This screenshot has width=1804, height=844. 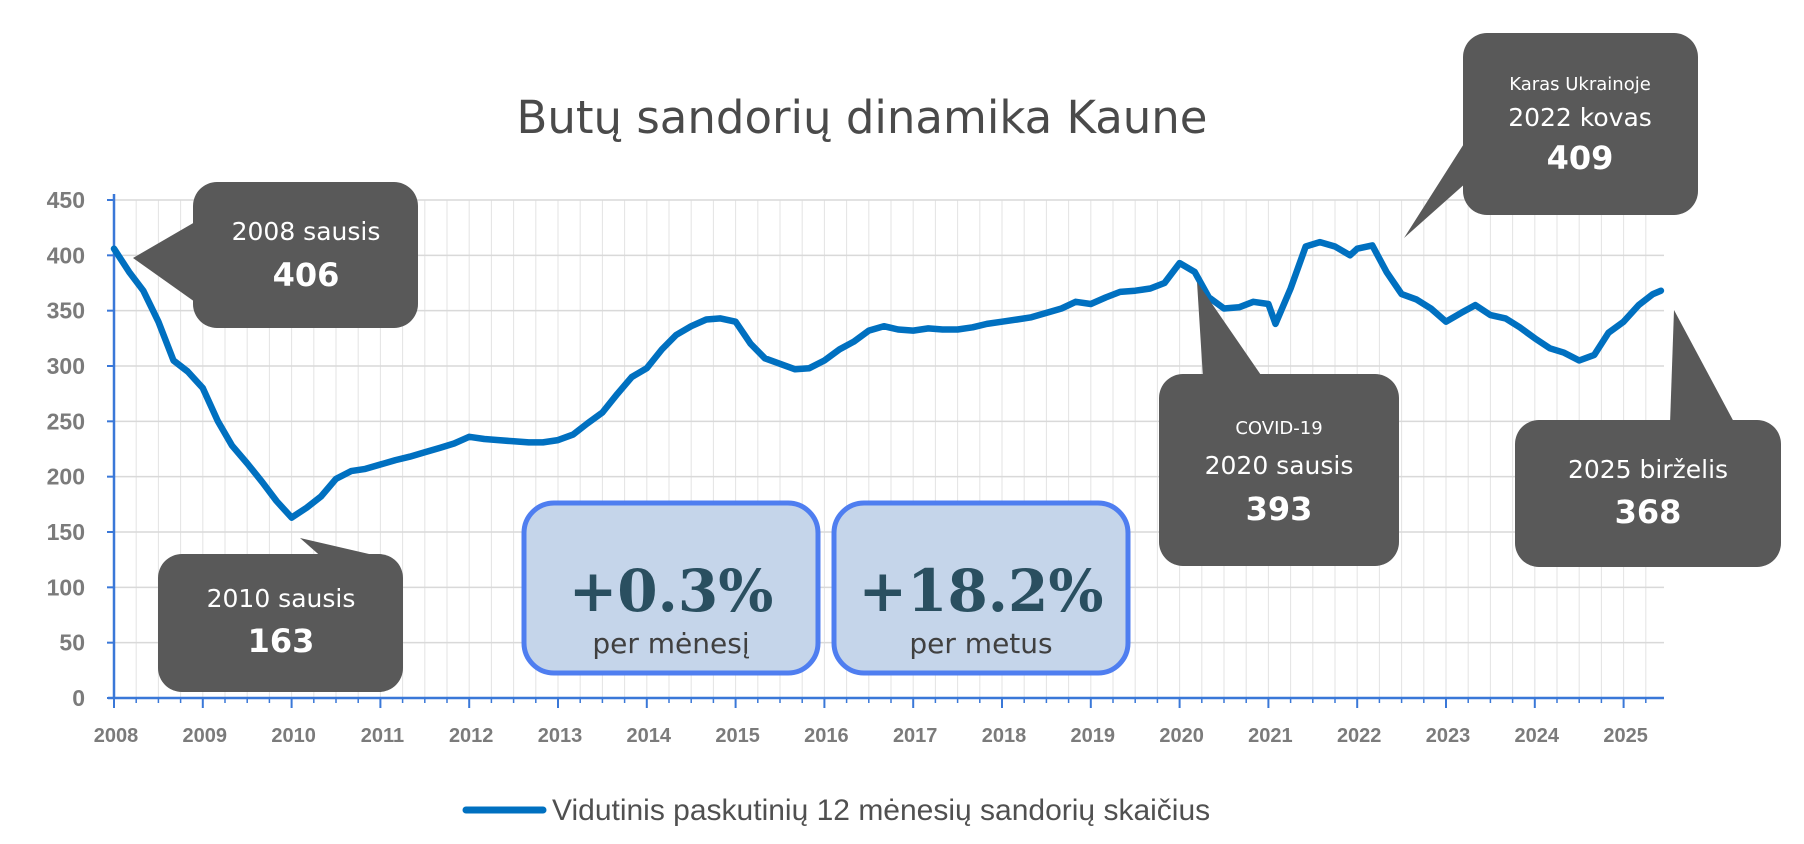 What do you see at coordinates (281, 598) in the screenshot?
I see `annotation-label: 2010 sausis` at bounding box center [281, 598].